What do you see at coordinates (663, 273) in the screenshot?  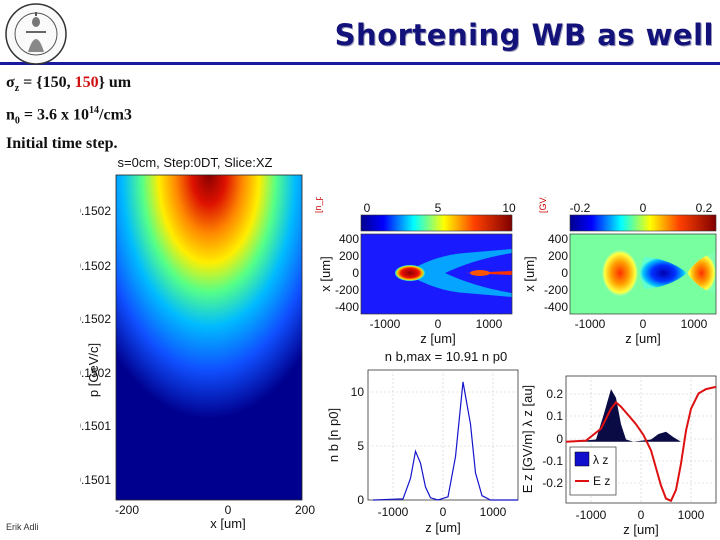 I see `field-negative-lobe` at bounding box center [663, 273].